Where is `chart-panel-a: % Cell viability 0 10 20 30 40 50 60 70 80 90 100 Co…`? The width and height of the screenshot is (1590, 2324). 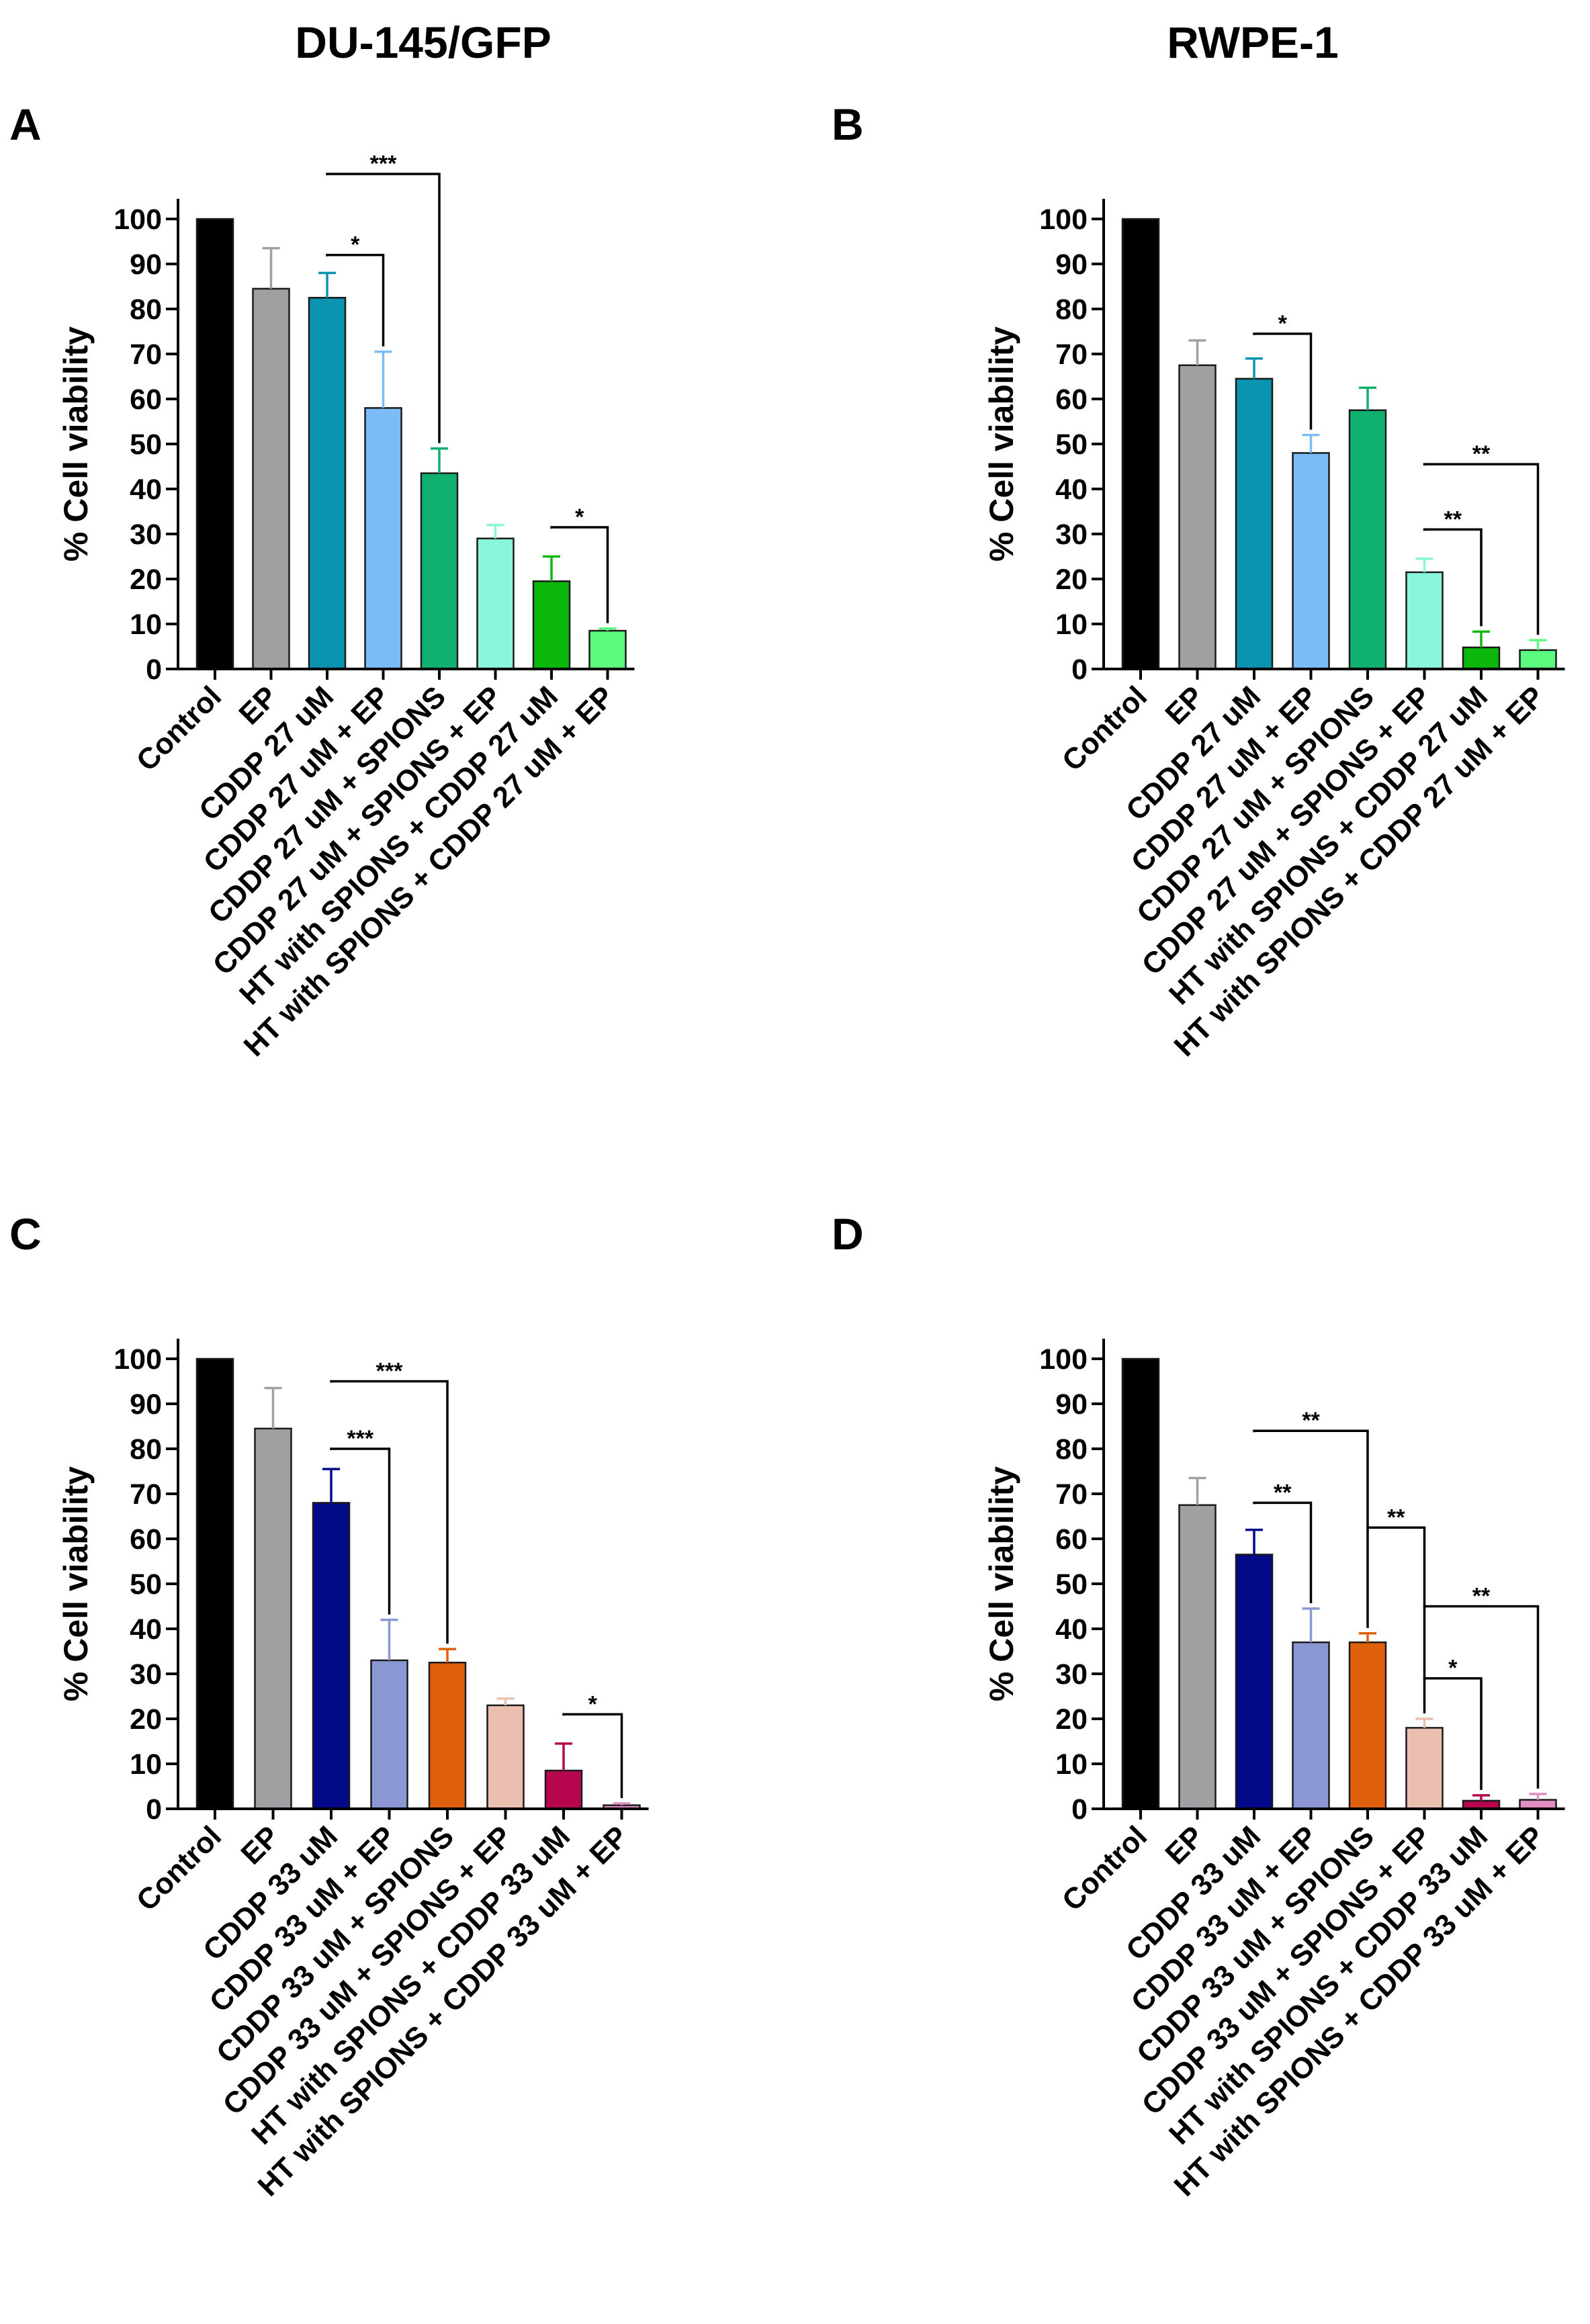 chart-panel-a: % Cell viability 0 10 20 30 40 50 60 70 80 90 100 Co… is located at coordinates (346, 607).